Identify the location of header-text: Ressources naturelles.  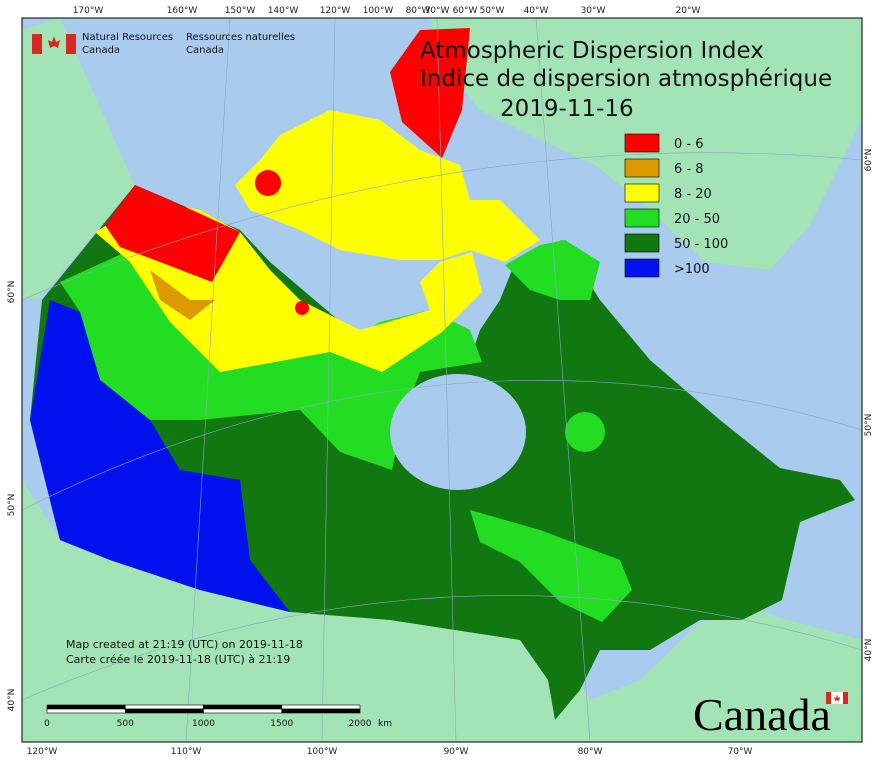
(240, 37).